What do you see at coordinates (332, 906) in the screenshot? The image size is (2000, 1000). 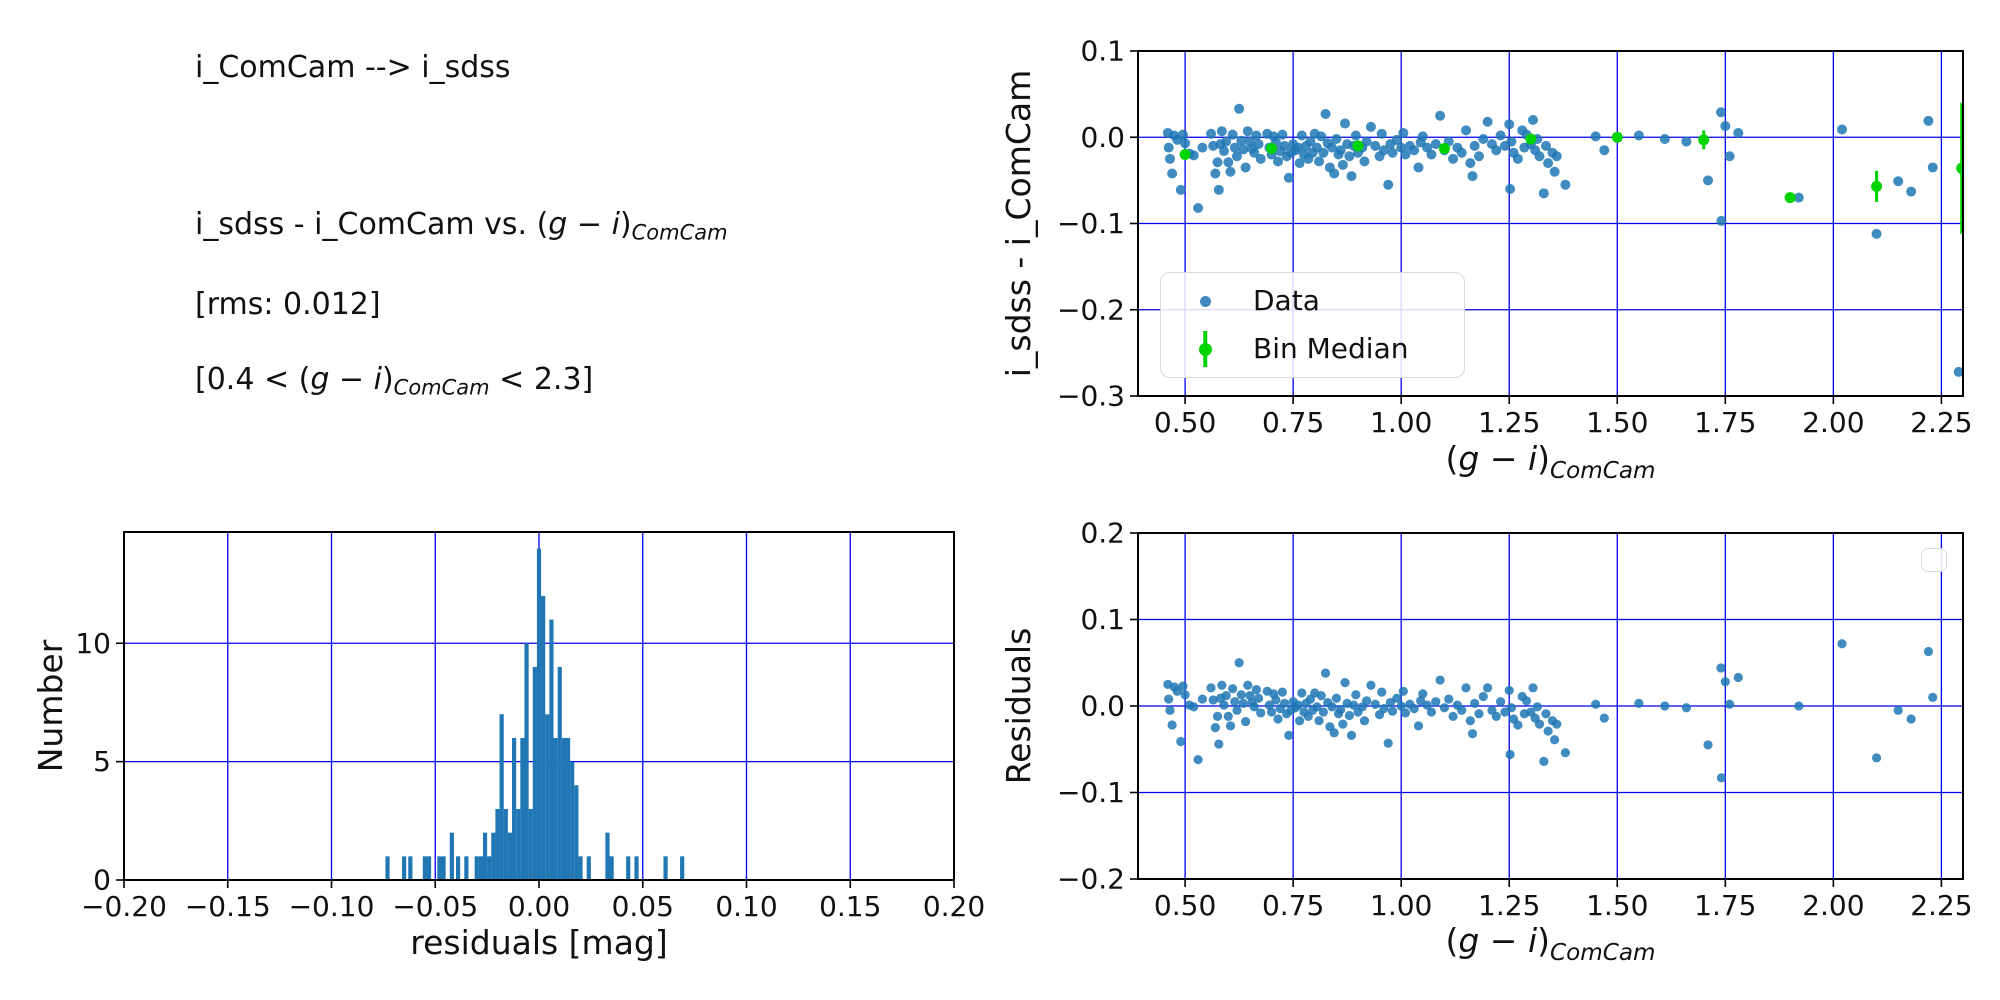 I see `x-tick-label: −0.10` at bounding box center [332, 906].